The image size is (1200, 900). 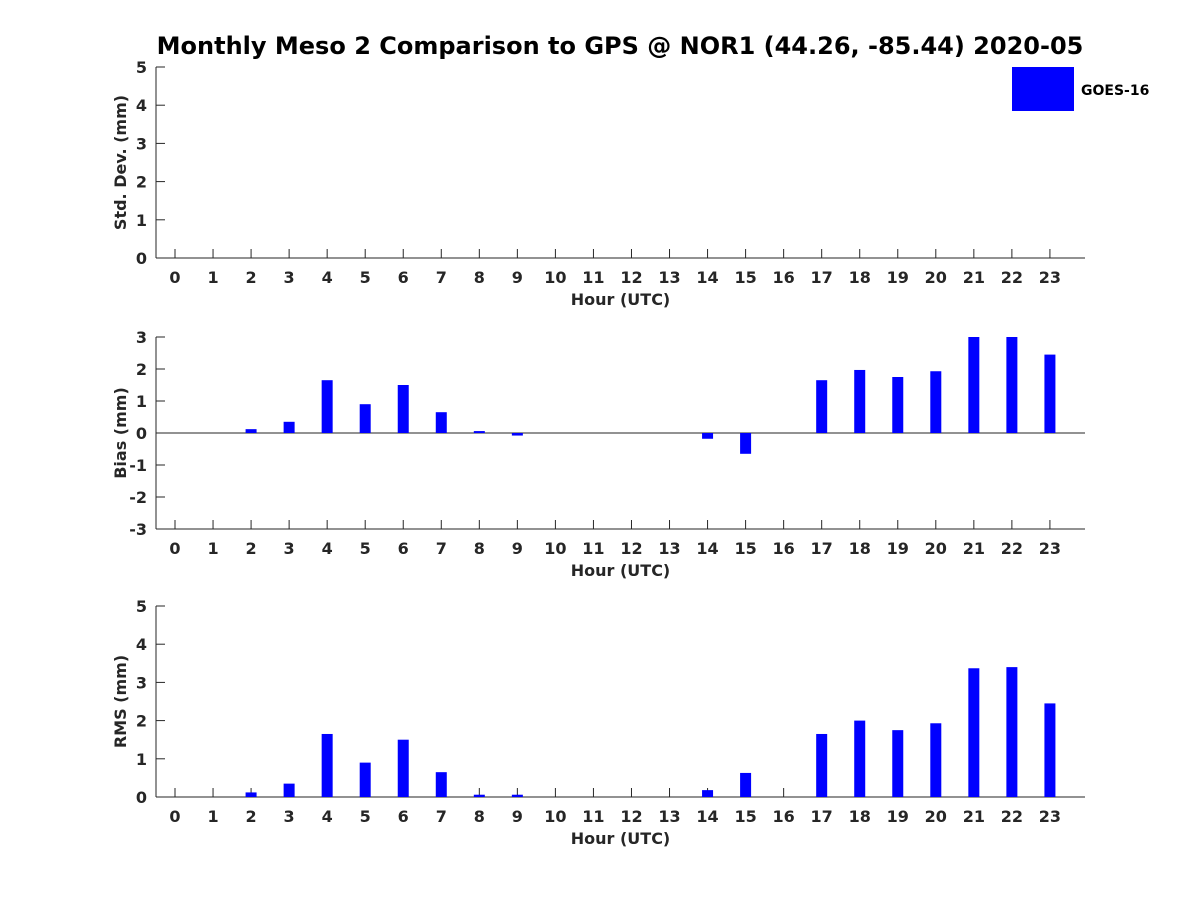 What do you see at coordinates (441, 548) in the screenshot?
I see `x-tick-label: 7` at bounding box center [441, 548].